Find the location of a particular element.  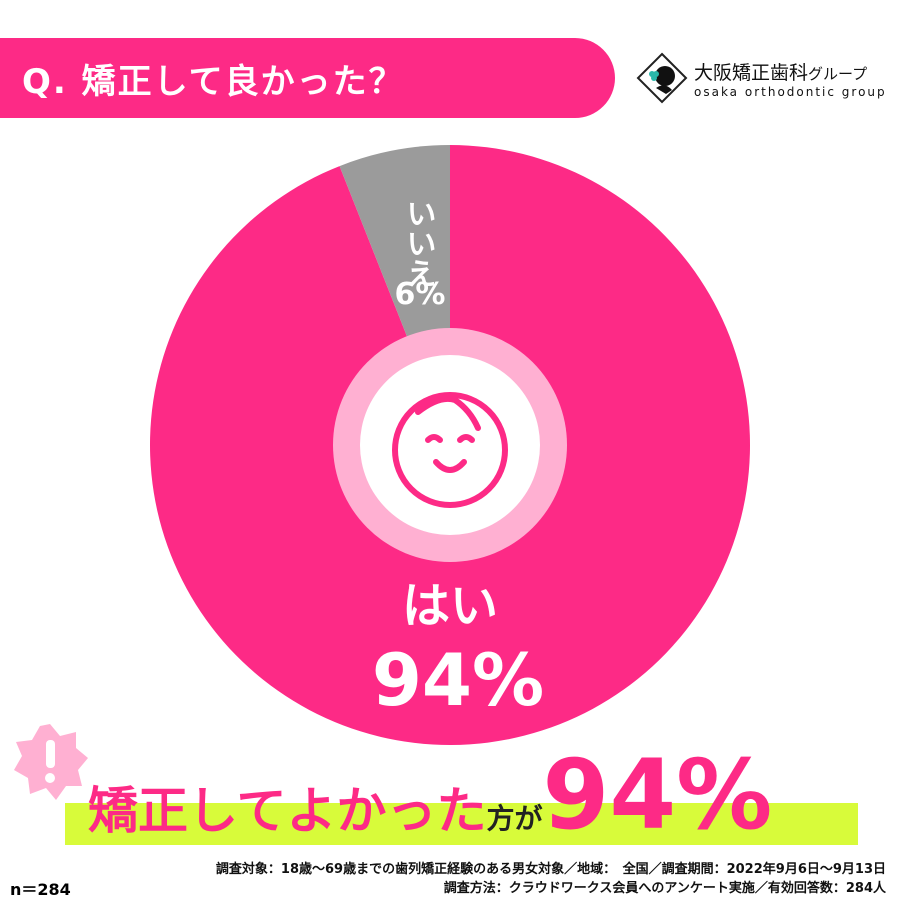

logo: 大阪矯正歯科グループ osaka orthodontic group is located at coordinates (761, 78).